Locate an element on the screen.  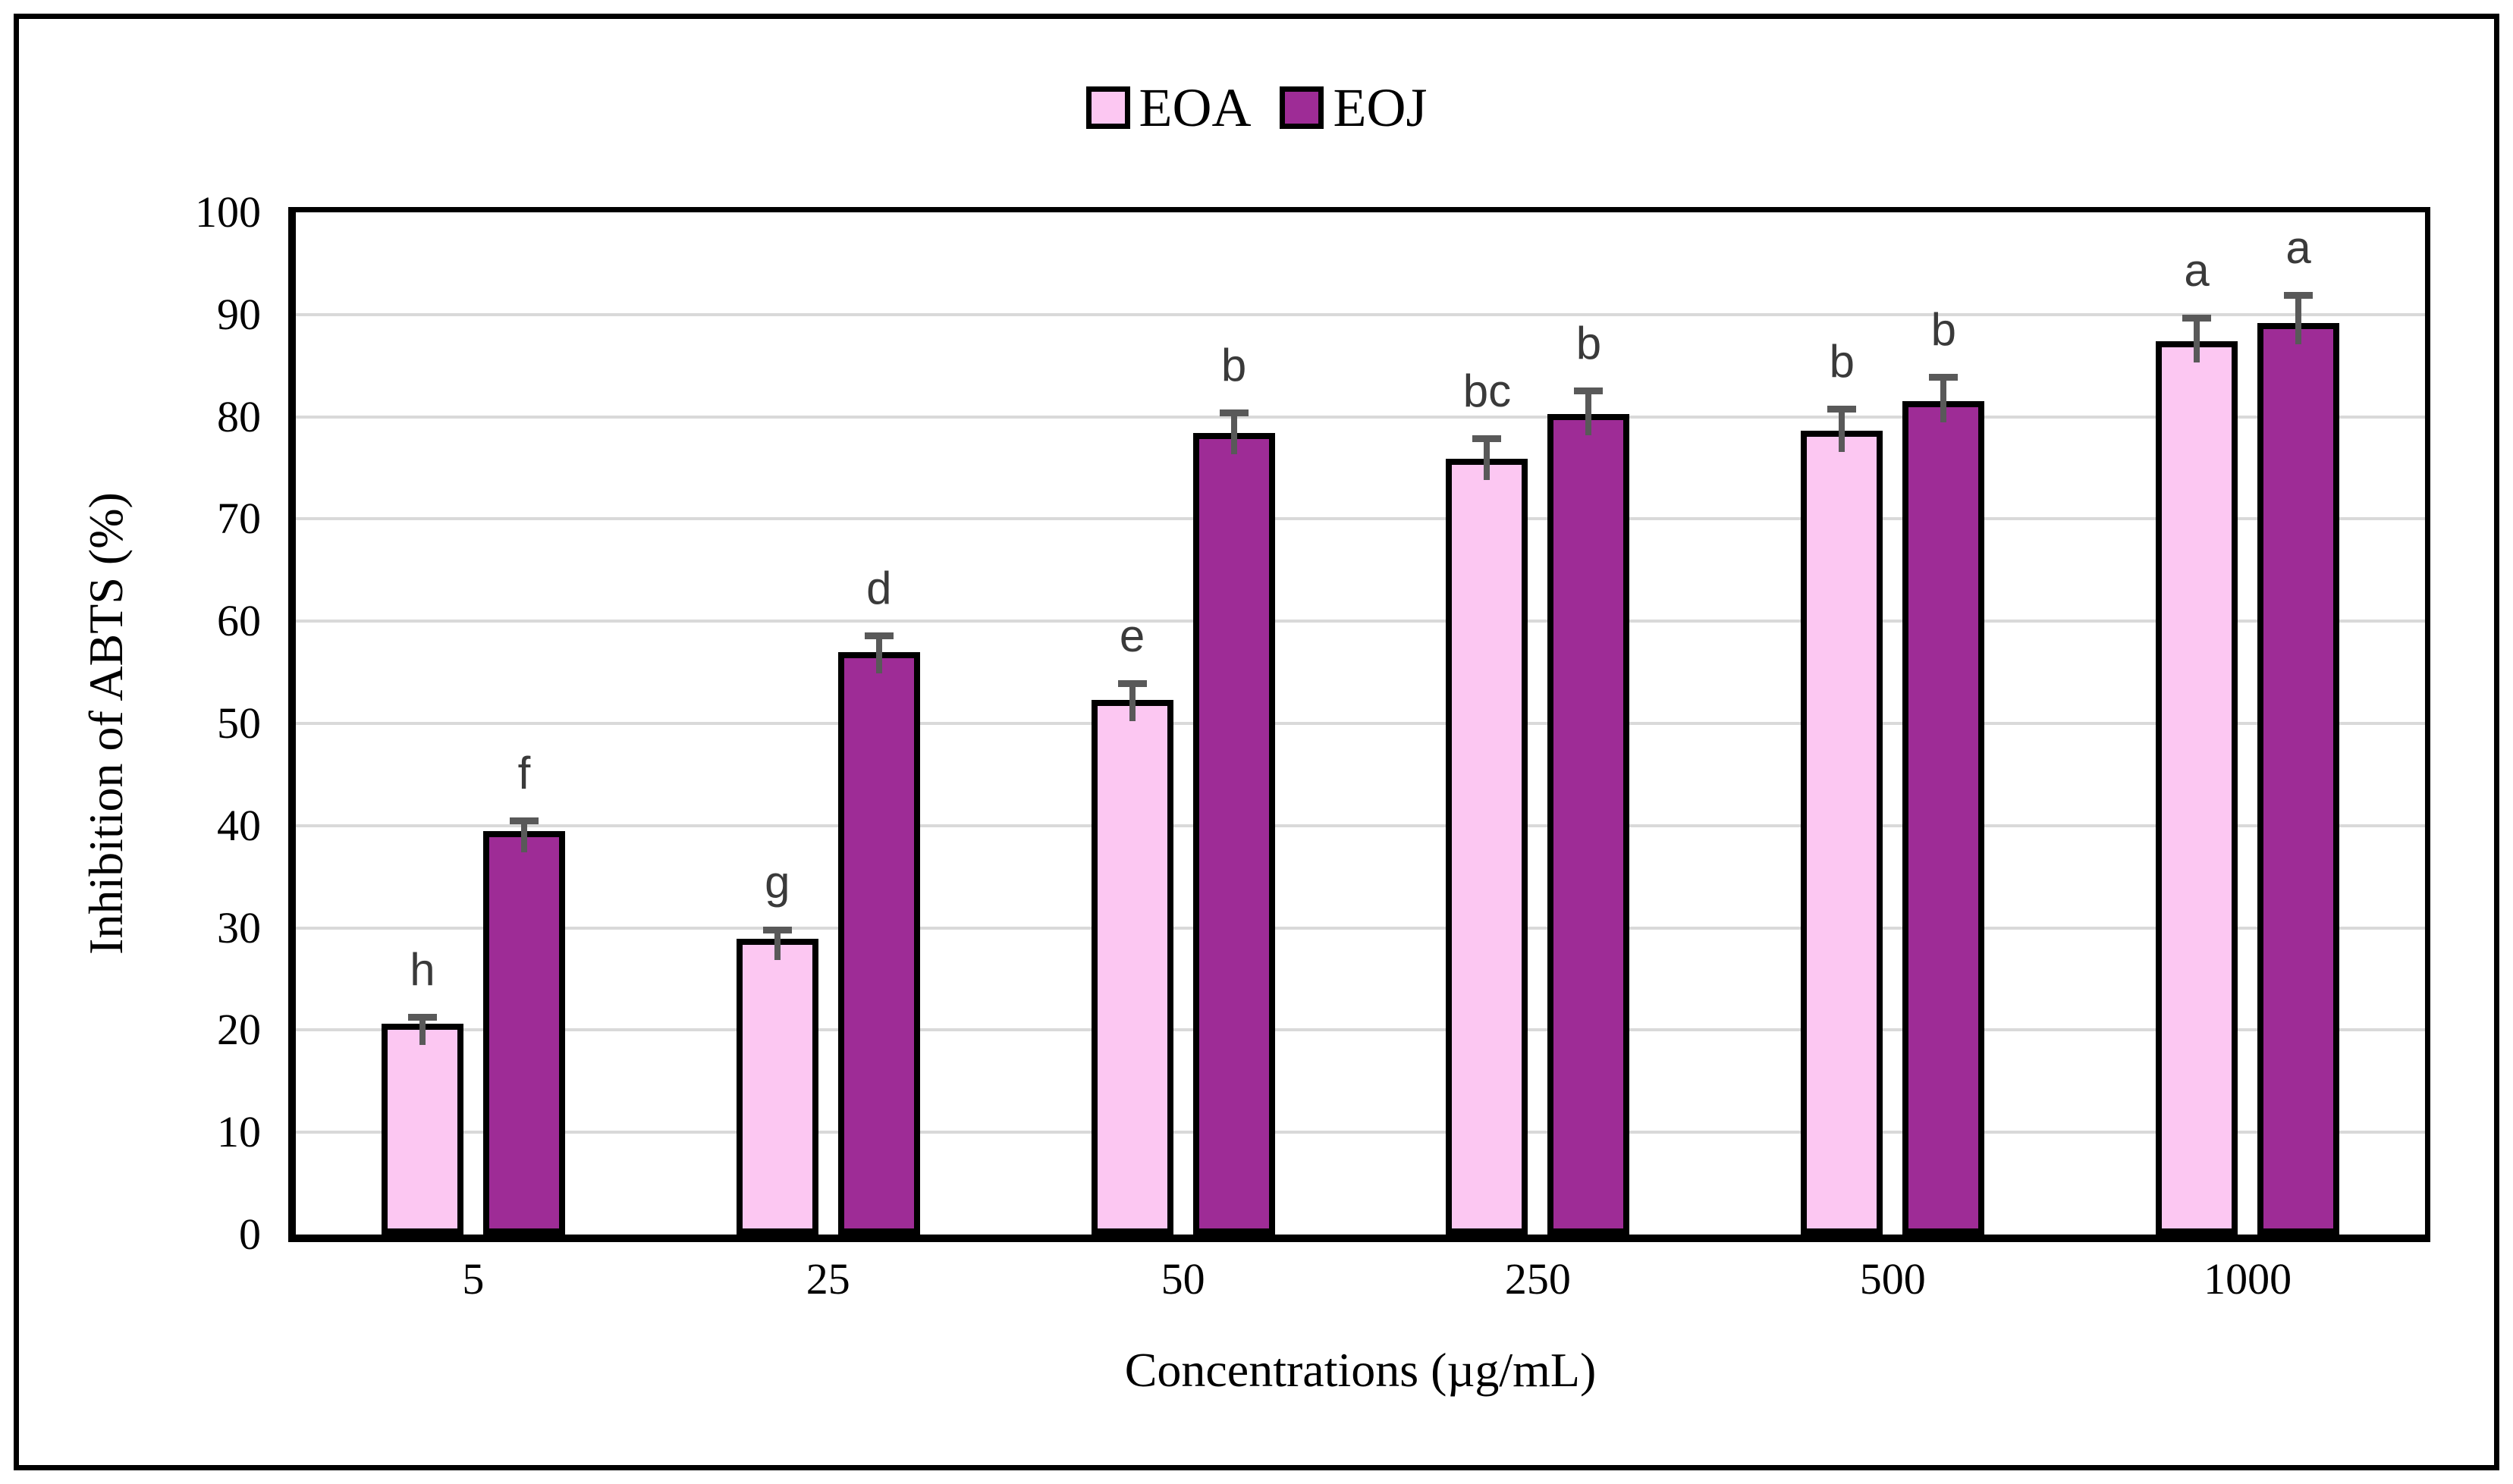
sig-letter-eoj-500: b is located at coordinates (1943, 330).